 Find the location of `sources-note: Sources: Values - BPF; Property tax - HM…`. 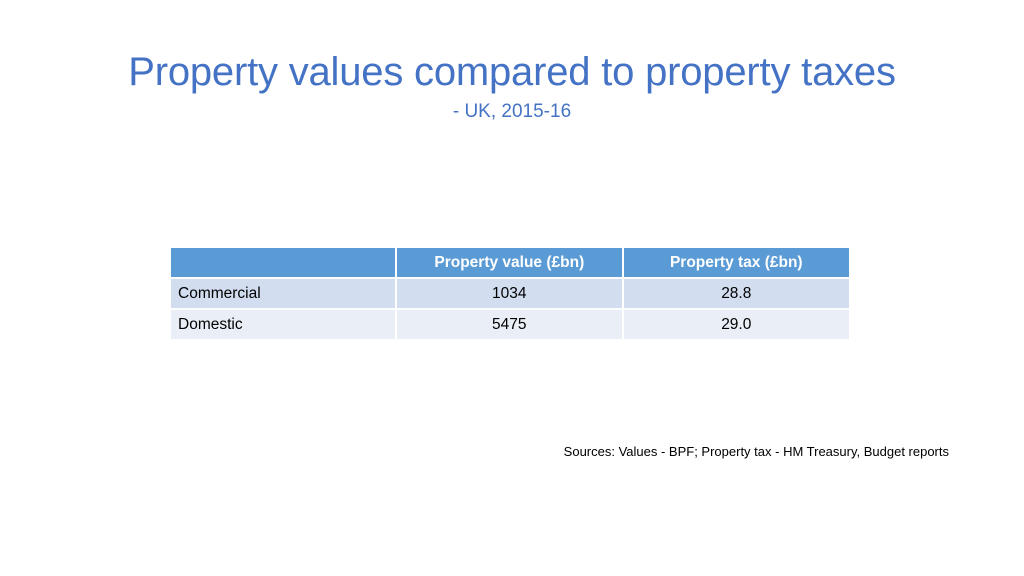

sources-note: Sources: Values - BPF; Property tax - HM… is located at coordinates (756, 451).